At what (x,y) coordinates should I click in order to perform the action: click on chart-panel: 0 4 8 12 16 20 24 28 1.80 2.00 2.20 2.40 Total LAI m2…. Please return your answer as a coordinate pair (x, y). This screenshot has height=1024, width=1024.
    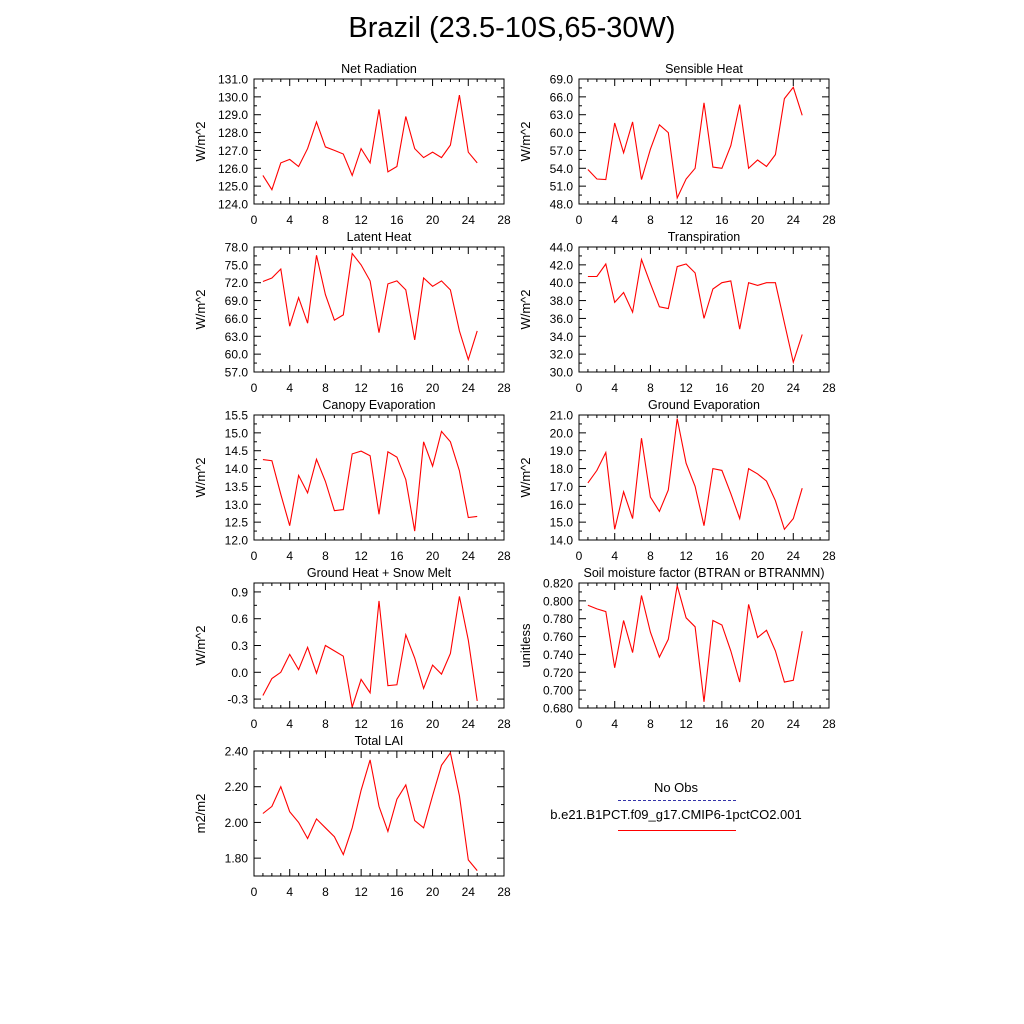
    Looking at the image, I should click on (352, 816).